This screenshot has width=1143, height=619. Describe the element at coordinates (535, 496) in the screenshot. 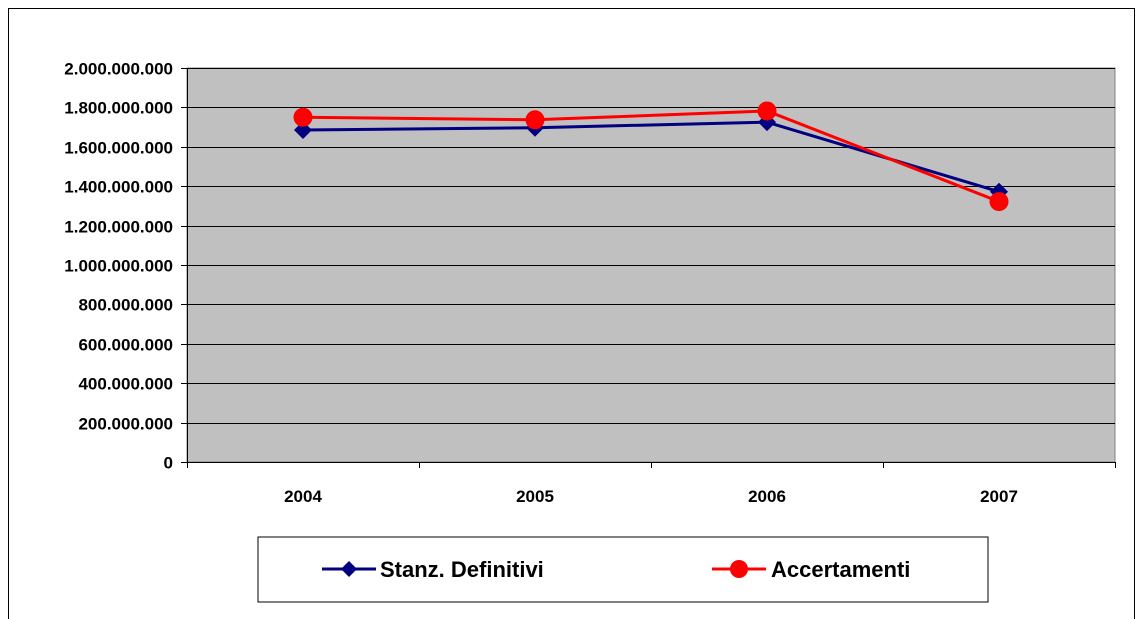

I see `x-tick-label: 2005` at that location.